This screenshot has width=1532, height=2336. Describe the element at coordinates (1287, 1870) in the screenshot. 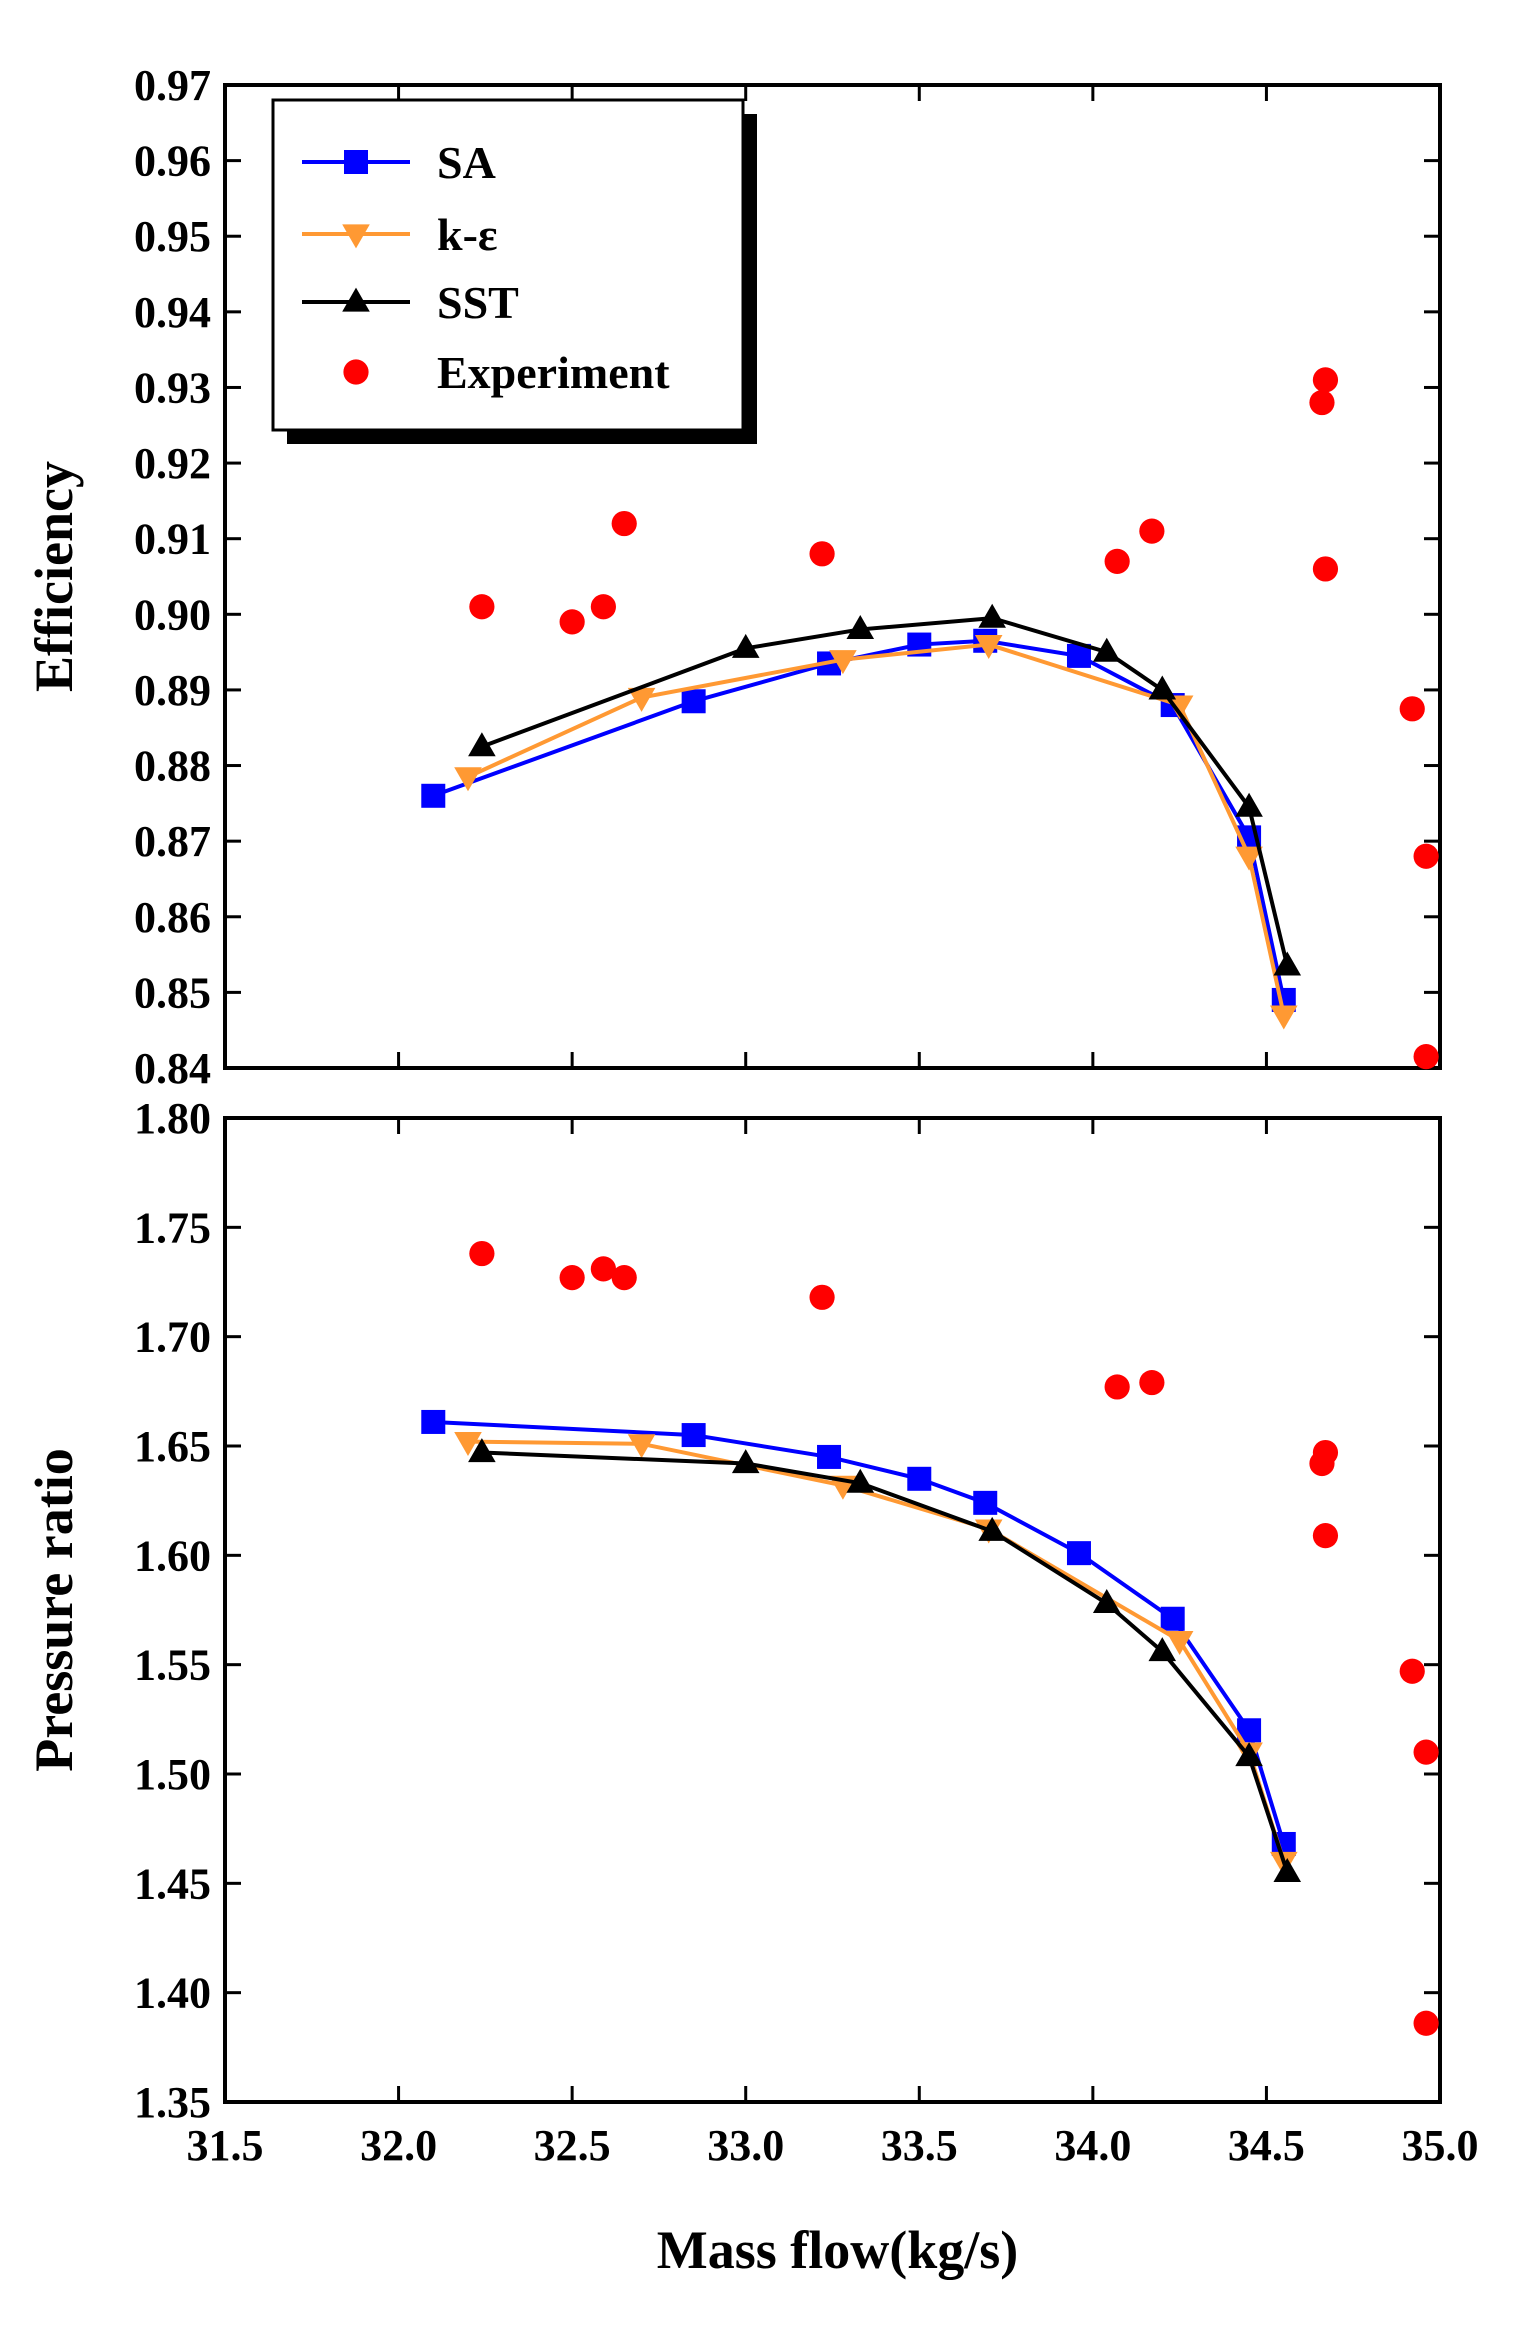

I see `pressure-ratio-point-SST: 34.56, 1.455` at that location.